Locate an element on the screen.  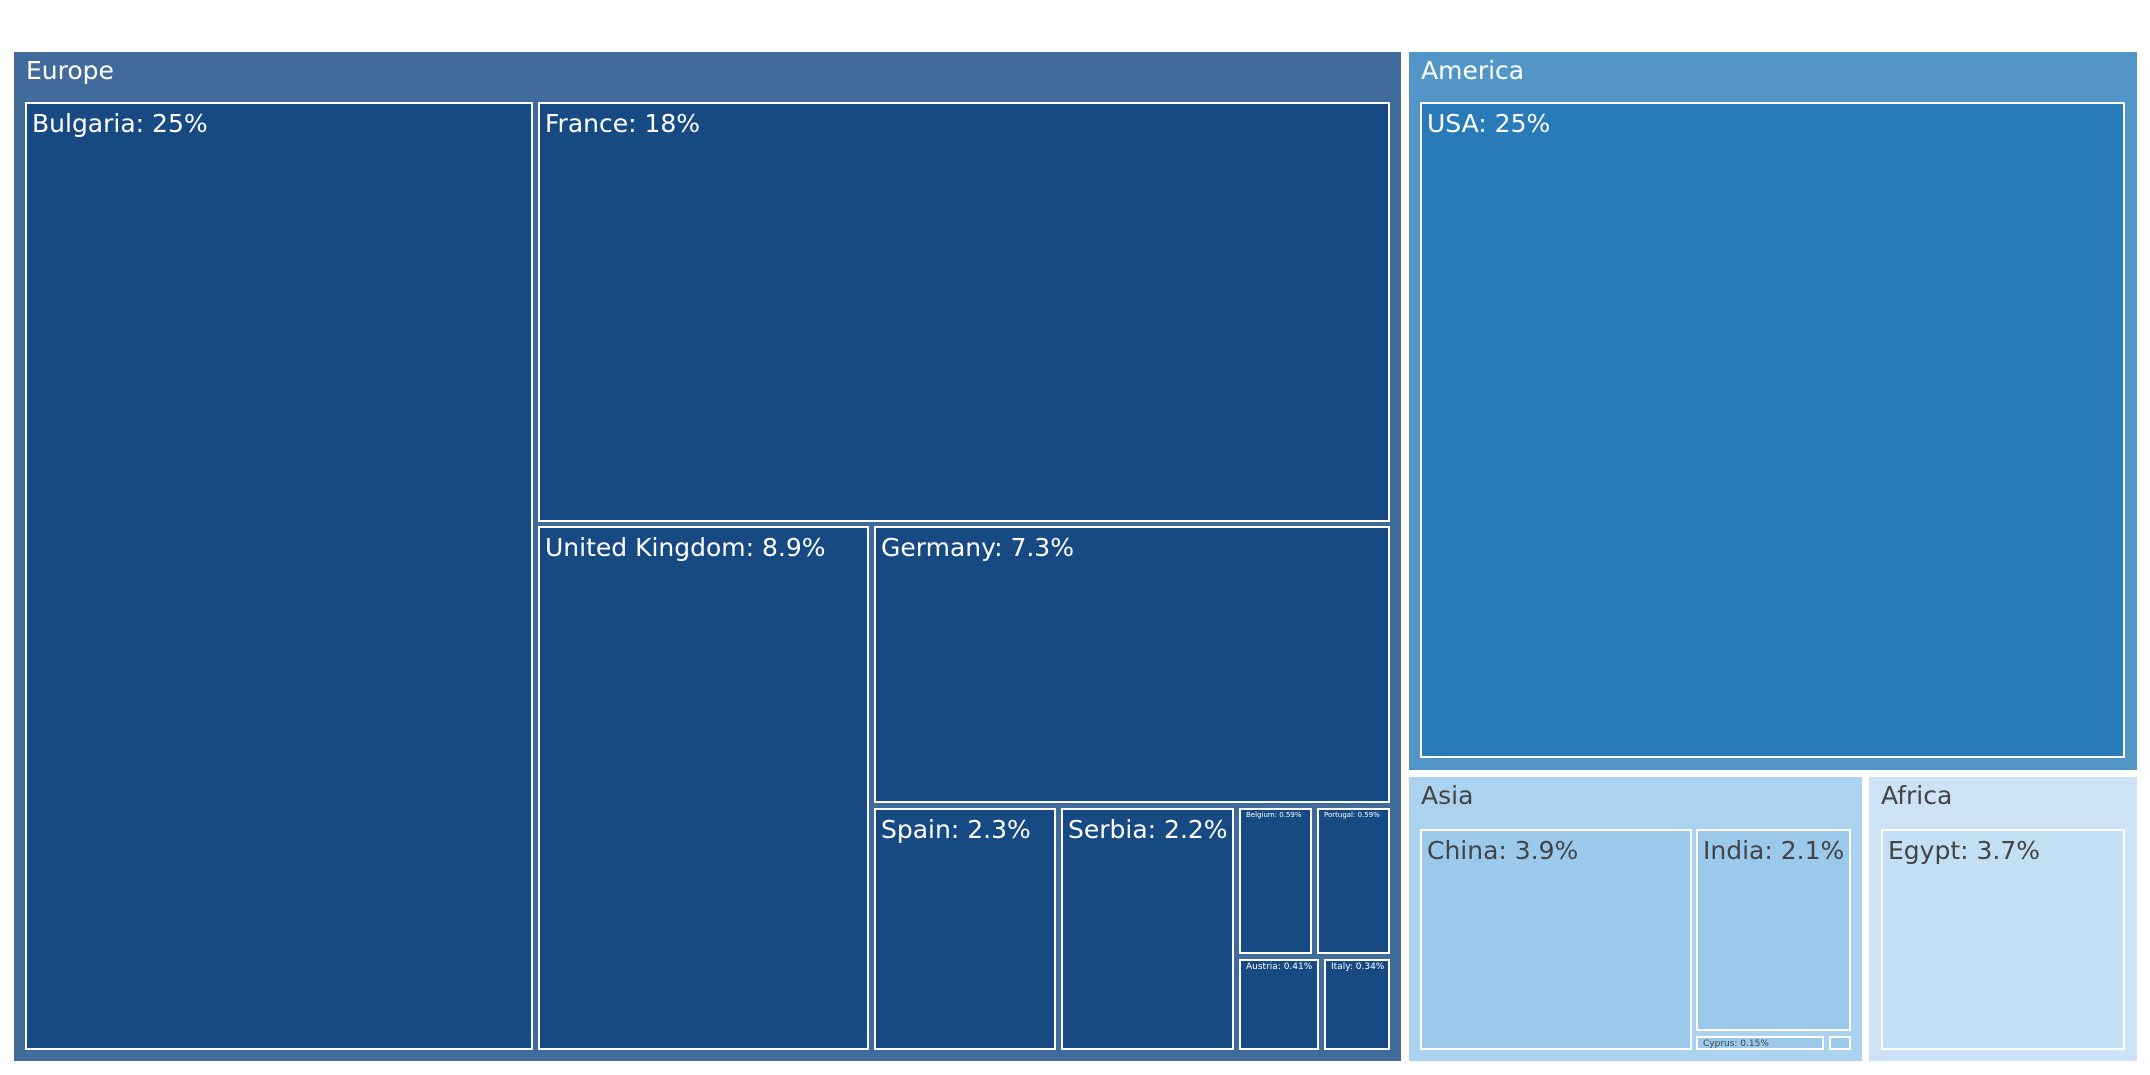
treemap-cell-united-kingdom: United Kingdom: 8.9% is located at coordinates (703, 788).